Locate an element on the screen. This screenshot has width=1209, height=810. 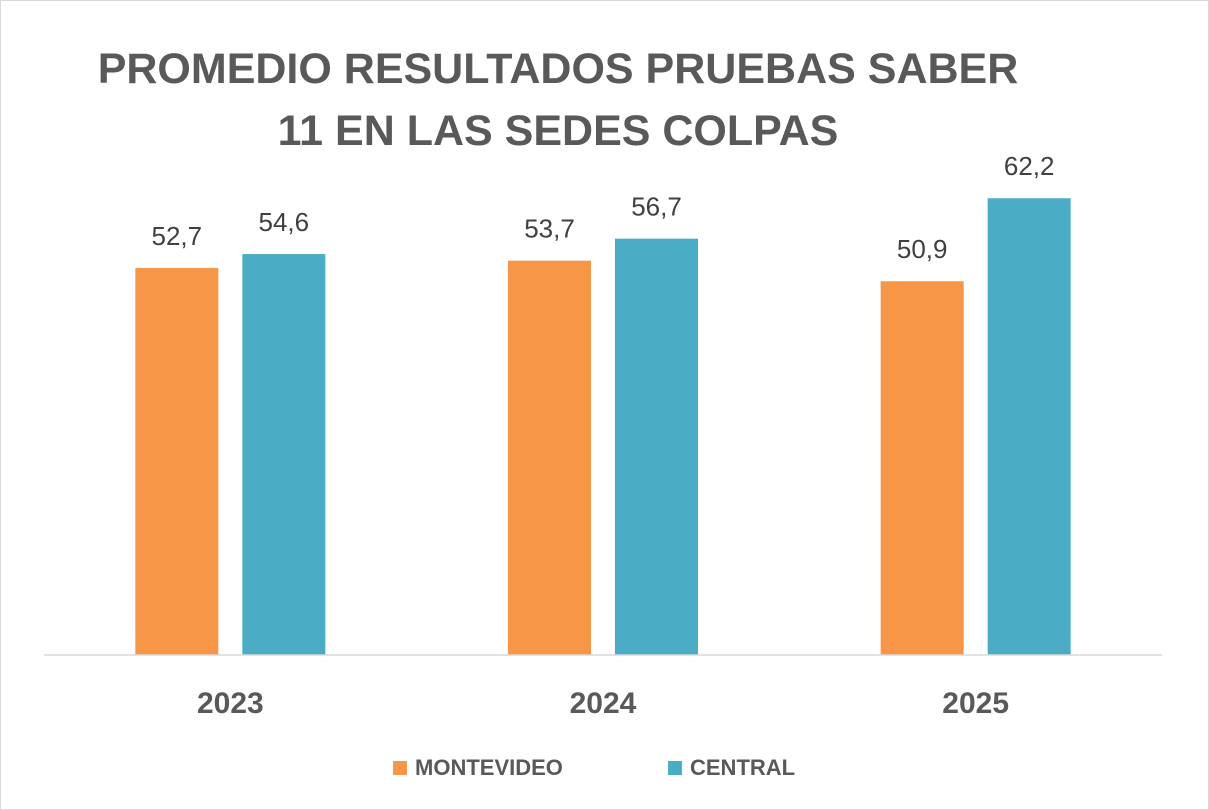
data-label: 56,7 is located at coordinates (656, 207).